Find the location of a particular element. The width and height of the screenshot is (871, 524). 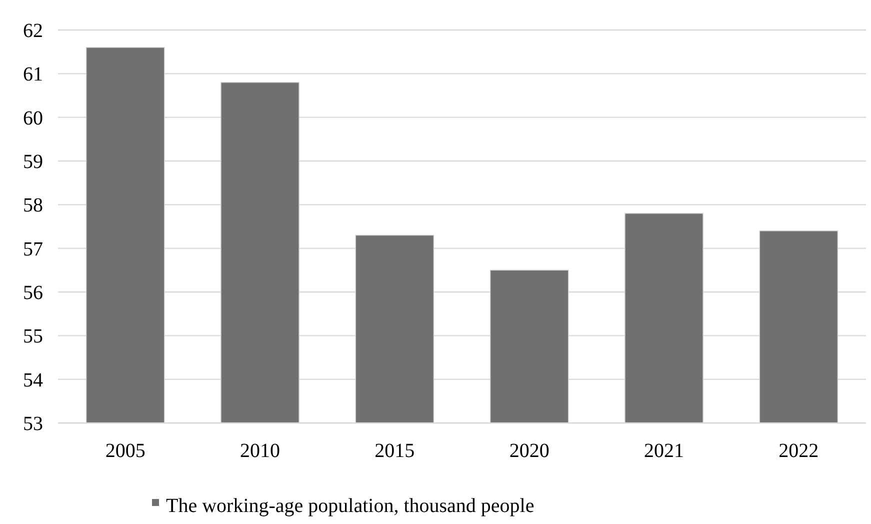

x-tick-label: 2010 is located at coordinates (260, 451).